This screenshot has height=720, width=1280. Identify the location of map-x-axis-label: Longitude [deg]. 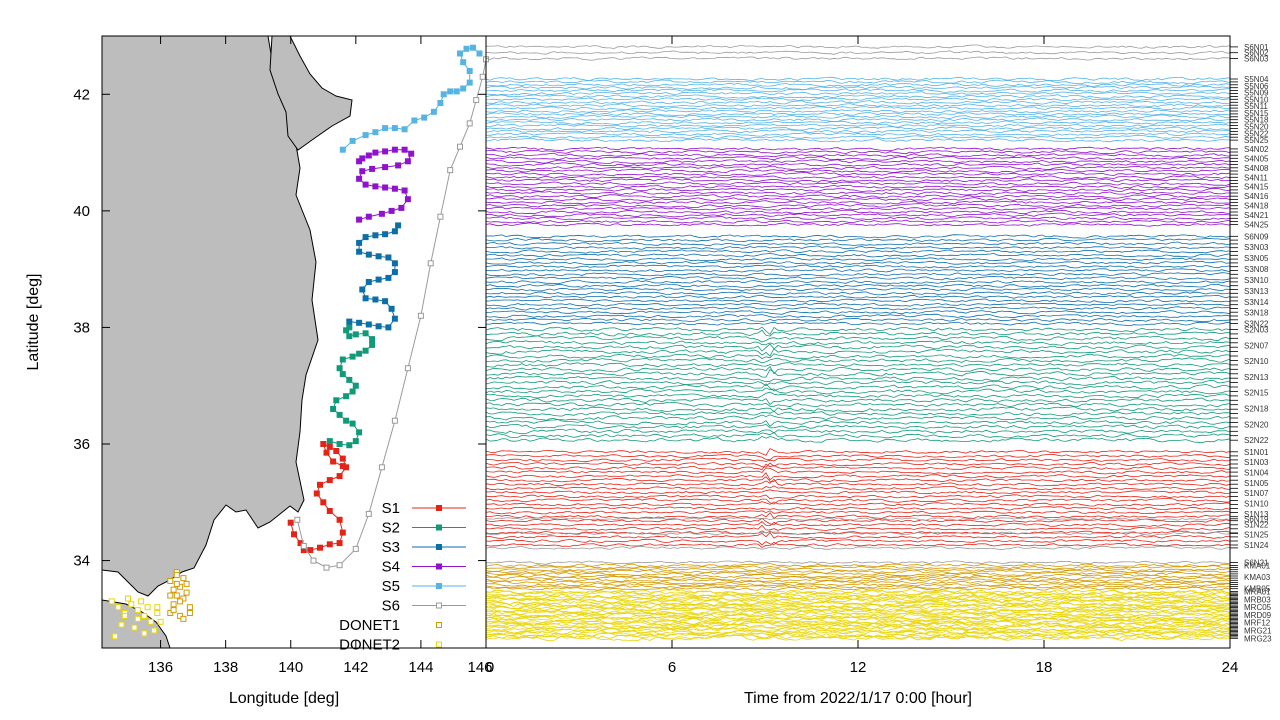
(284, 698).